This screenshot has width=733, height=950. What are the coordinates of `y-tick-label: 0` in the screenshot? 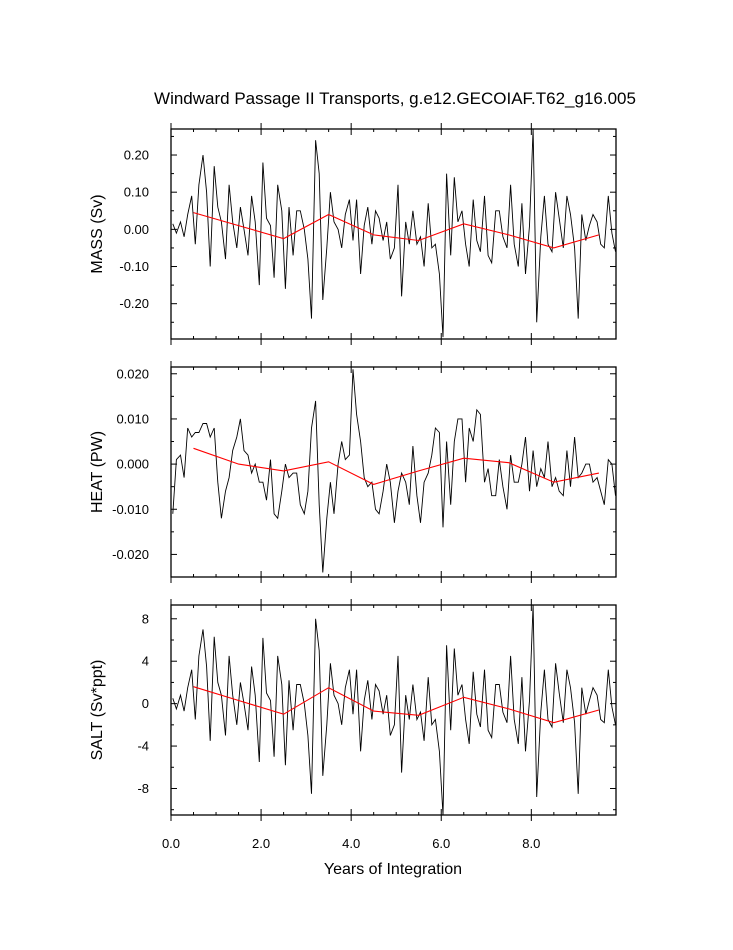 It's located at (145, 703).